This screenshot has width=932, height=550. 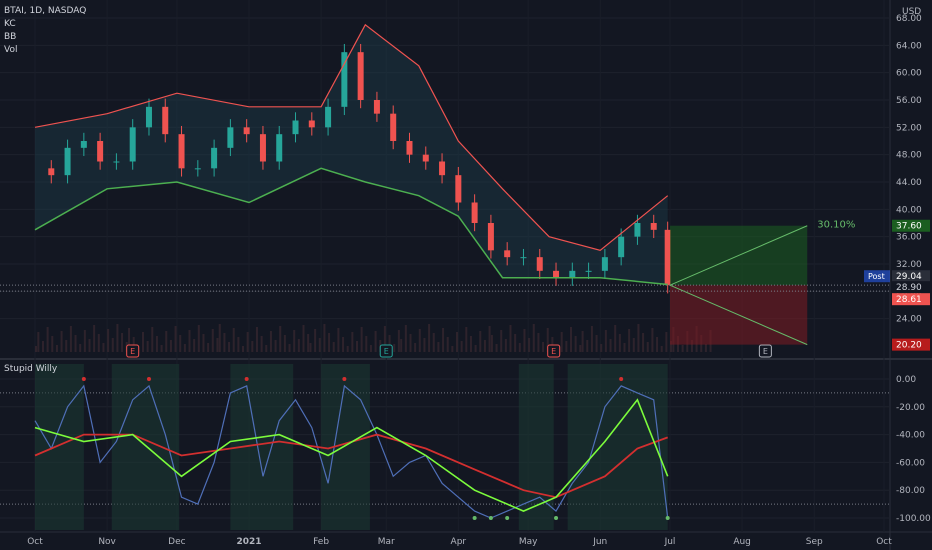 What do you see at coordinates (11, 50) in the screenshot?
I see `indicator-vol: Vol` at bounding box center [11, 50].